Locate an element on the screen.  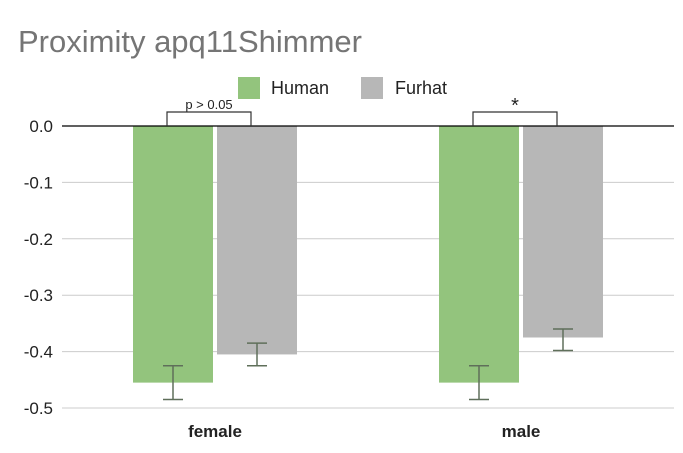
bar-furhat-male is located at coordinates (563, 232).